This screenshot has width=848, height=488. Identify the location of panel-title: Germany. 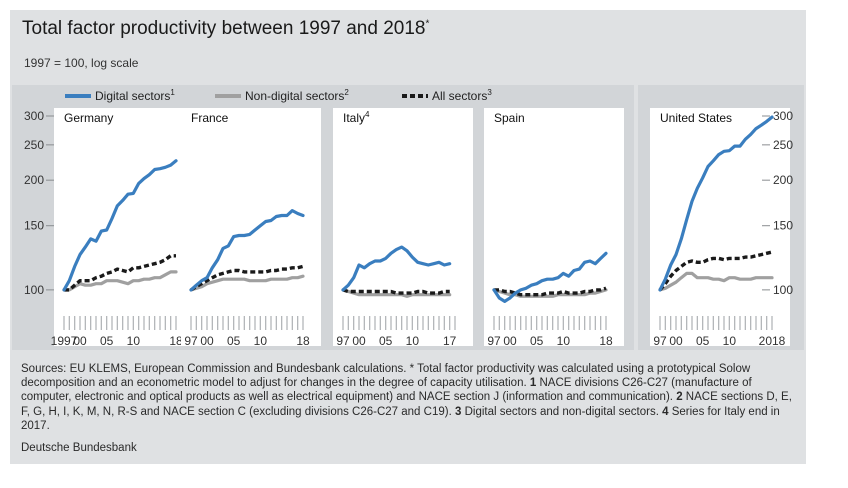
(88, 118).